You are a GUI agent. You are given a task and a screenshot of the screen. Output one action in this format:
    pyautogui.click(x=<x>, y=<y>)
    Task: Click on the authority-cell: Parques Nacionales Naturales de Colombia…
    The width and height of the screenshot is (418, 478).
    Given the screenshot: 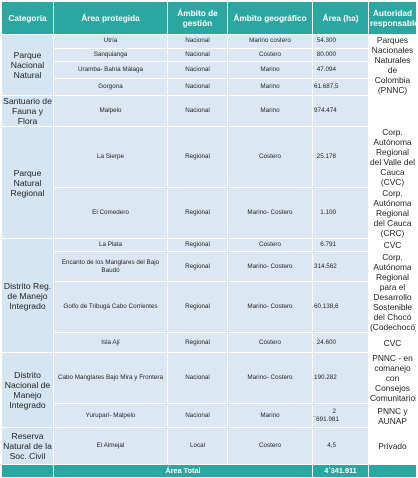 What is the action you would take?
    pyautogui.click(x=392, y=65)
    